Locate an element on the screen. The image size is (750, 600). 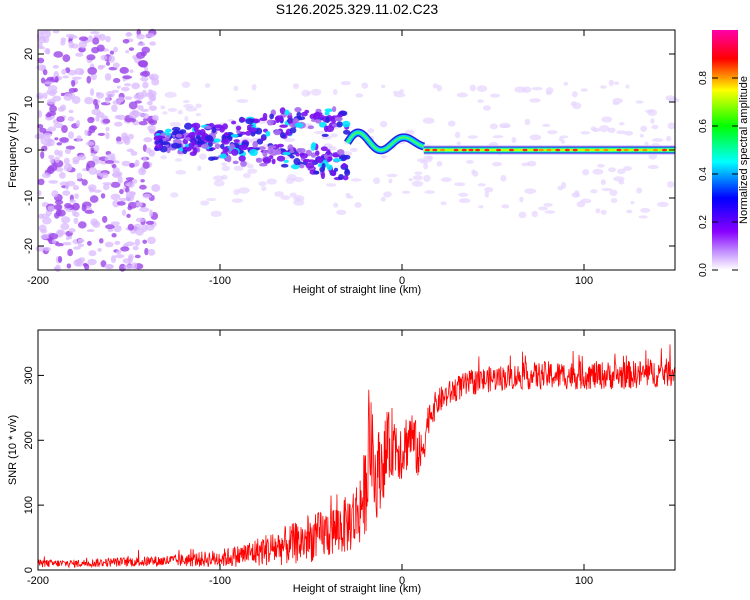
spectrogram-carrier-line is located at coordinates (509, 141).